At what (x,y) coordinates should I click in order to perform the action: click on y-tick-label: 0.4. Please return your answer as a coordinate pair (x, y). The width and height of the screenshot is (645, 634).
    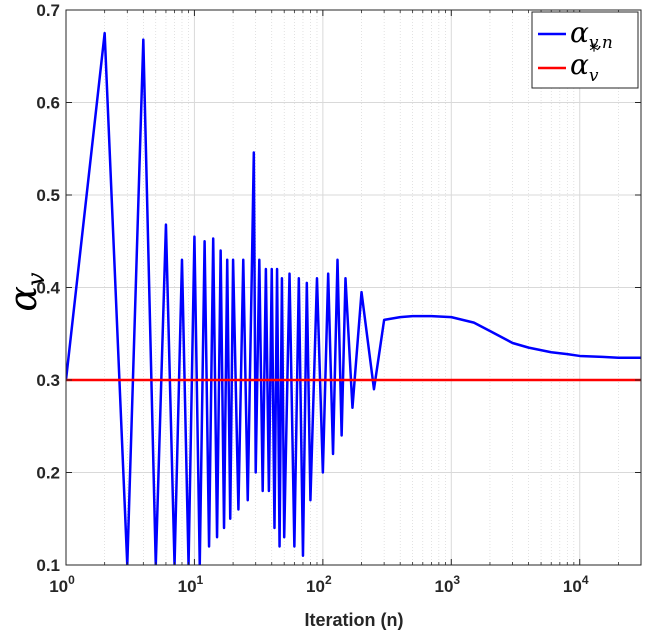
    Looking at the image, I should click on (48, 288).